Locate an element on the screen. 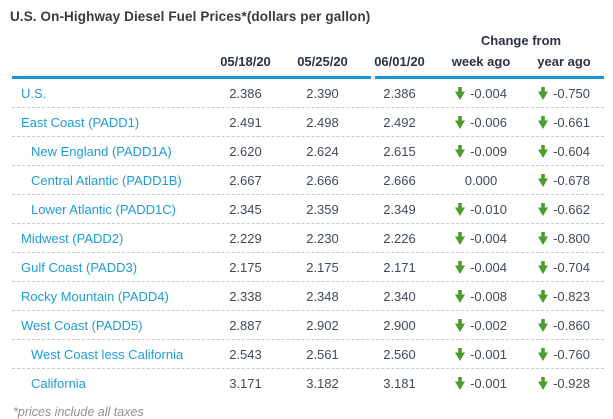 Image resolution: width=613 pixels, height=419 pixels. change-week-value: 0.000 is located at coordinates (481, 180).